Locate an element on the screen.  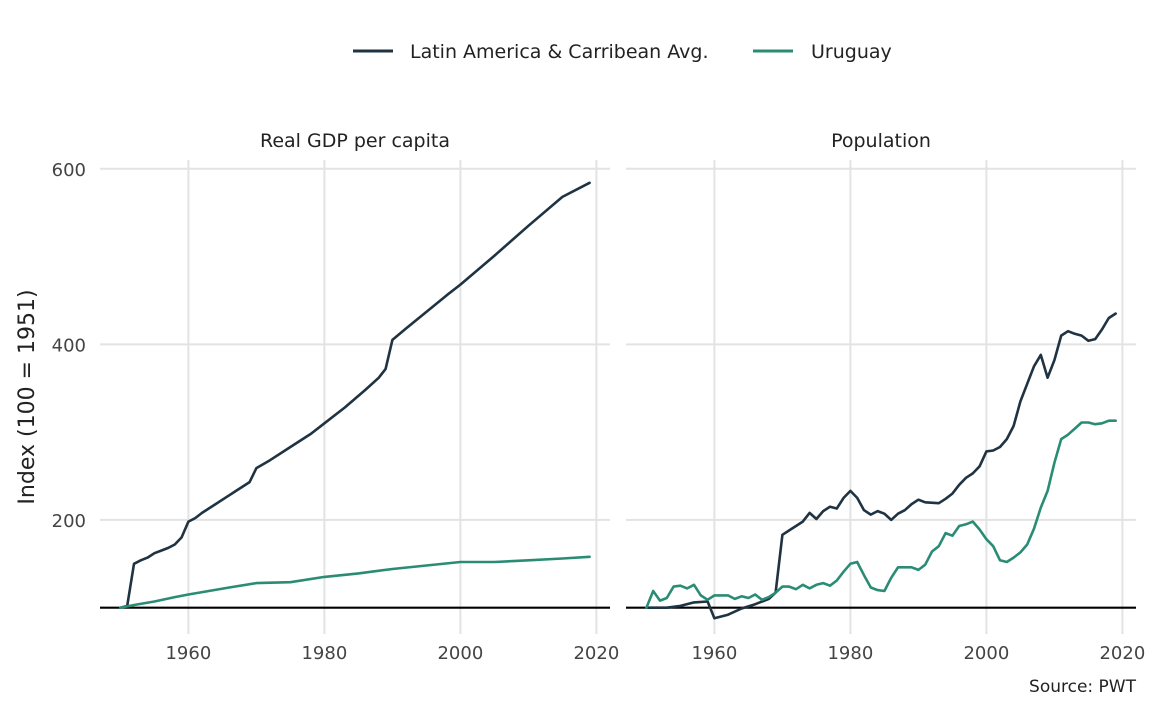
y-axis-title: Index (100 = 1951) is located at coordinates (27, 396).